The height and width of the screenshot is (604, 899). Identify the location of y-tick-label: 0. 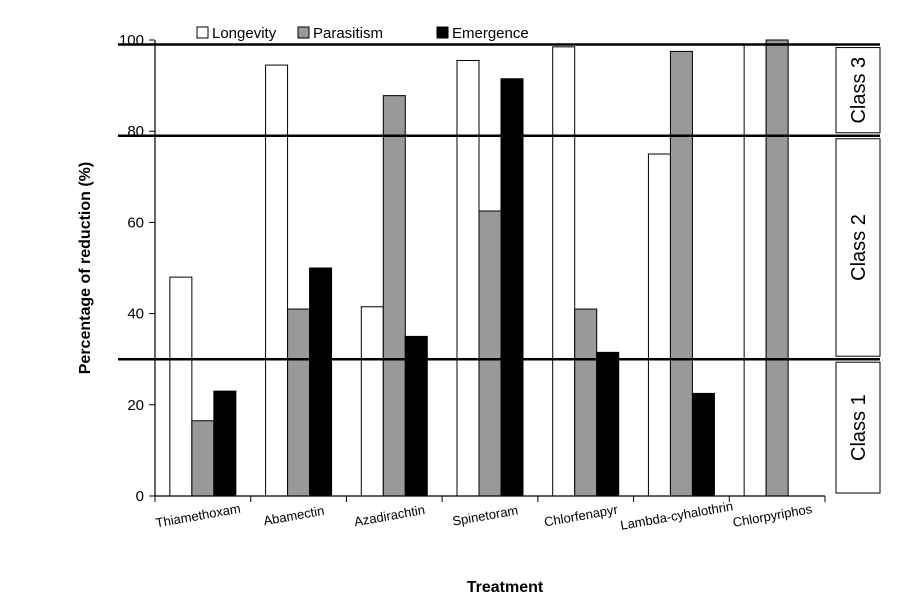
(140, 496).